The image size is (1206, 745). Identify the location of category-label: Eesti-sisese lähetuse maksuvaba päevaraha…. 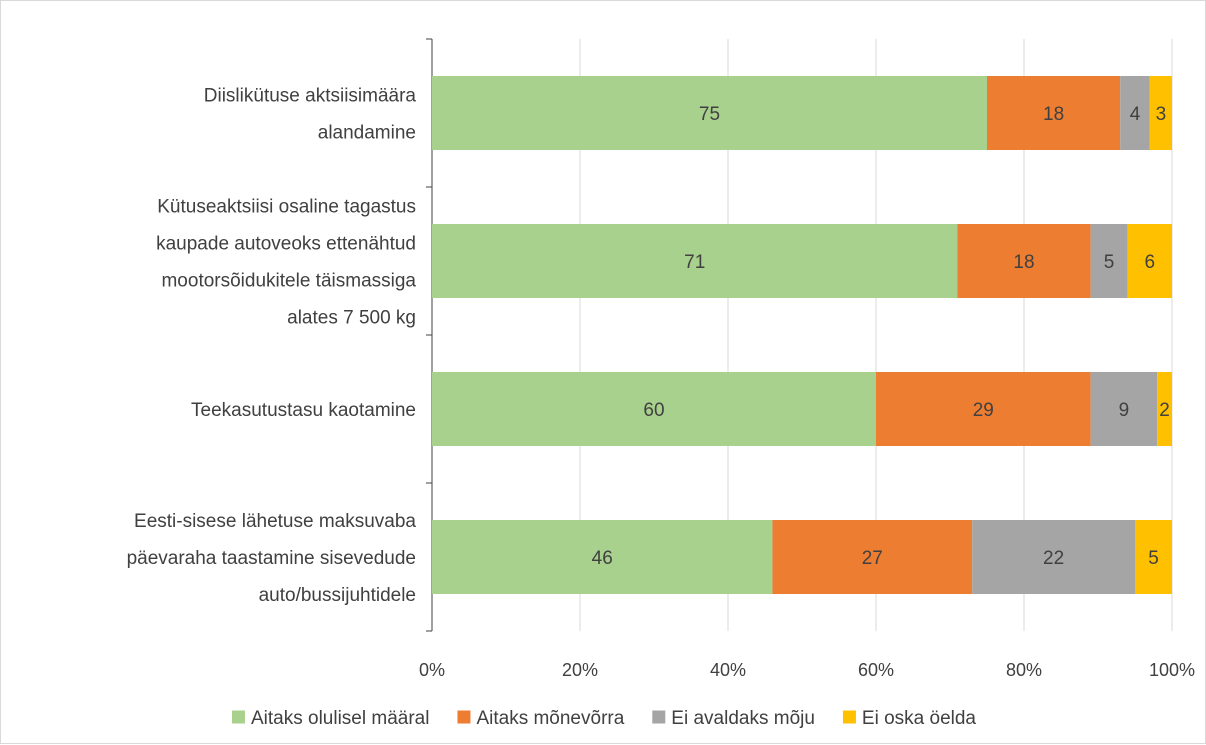
(272, 558).